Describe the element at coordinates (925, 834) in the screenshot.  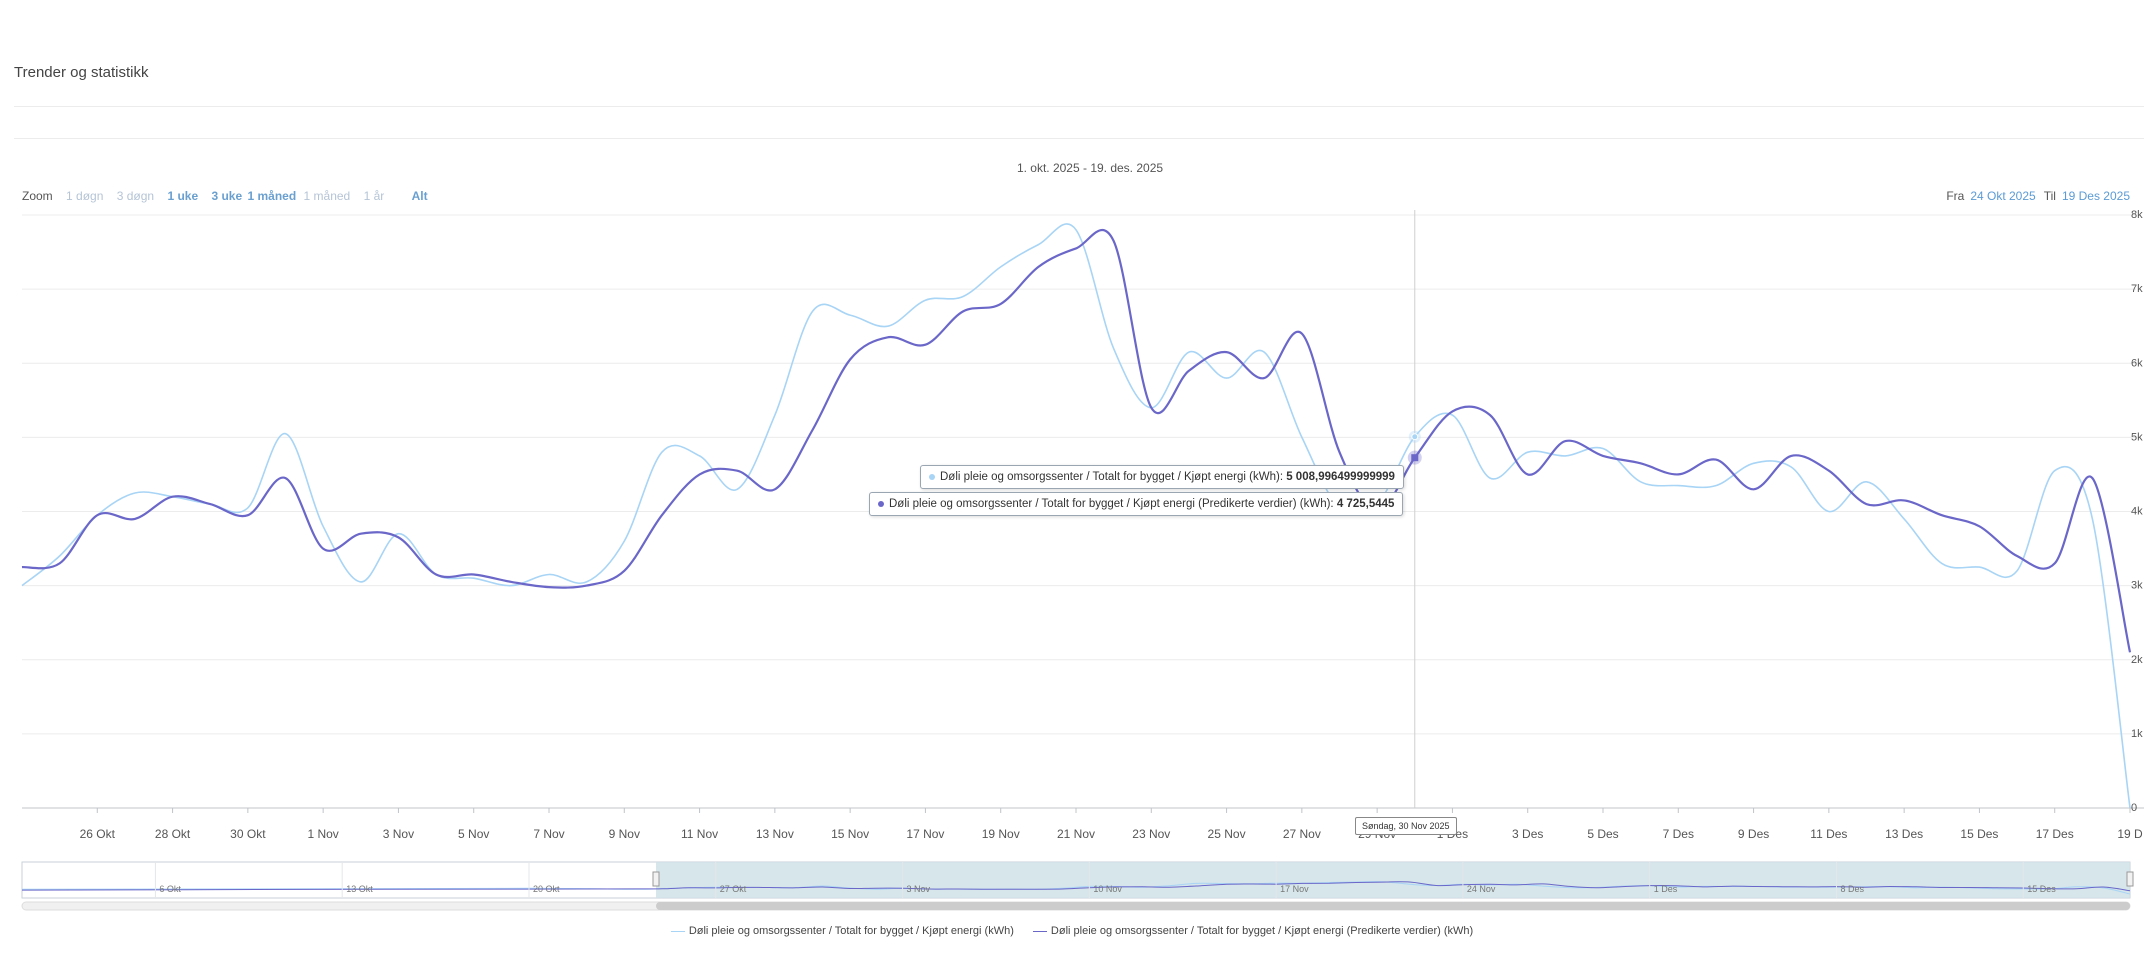
I see `x-tick-label: 17 Nov` at that location.